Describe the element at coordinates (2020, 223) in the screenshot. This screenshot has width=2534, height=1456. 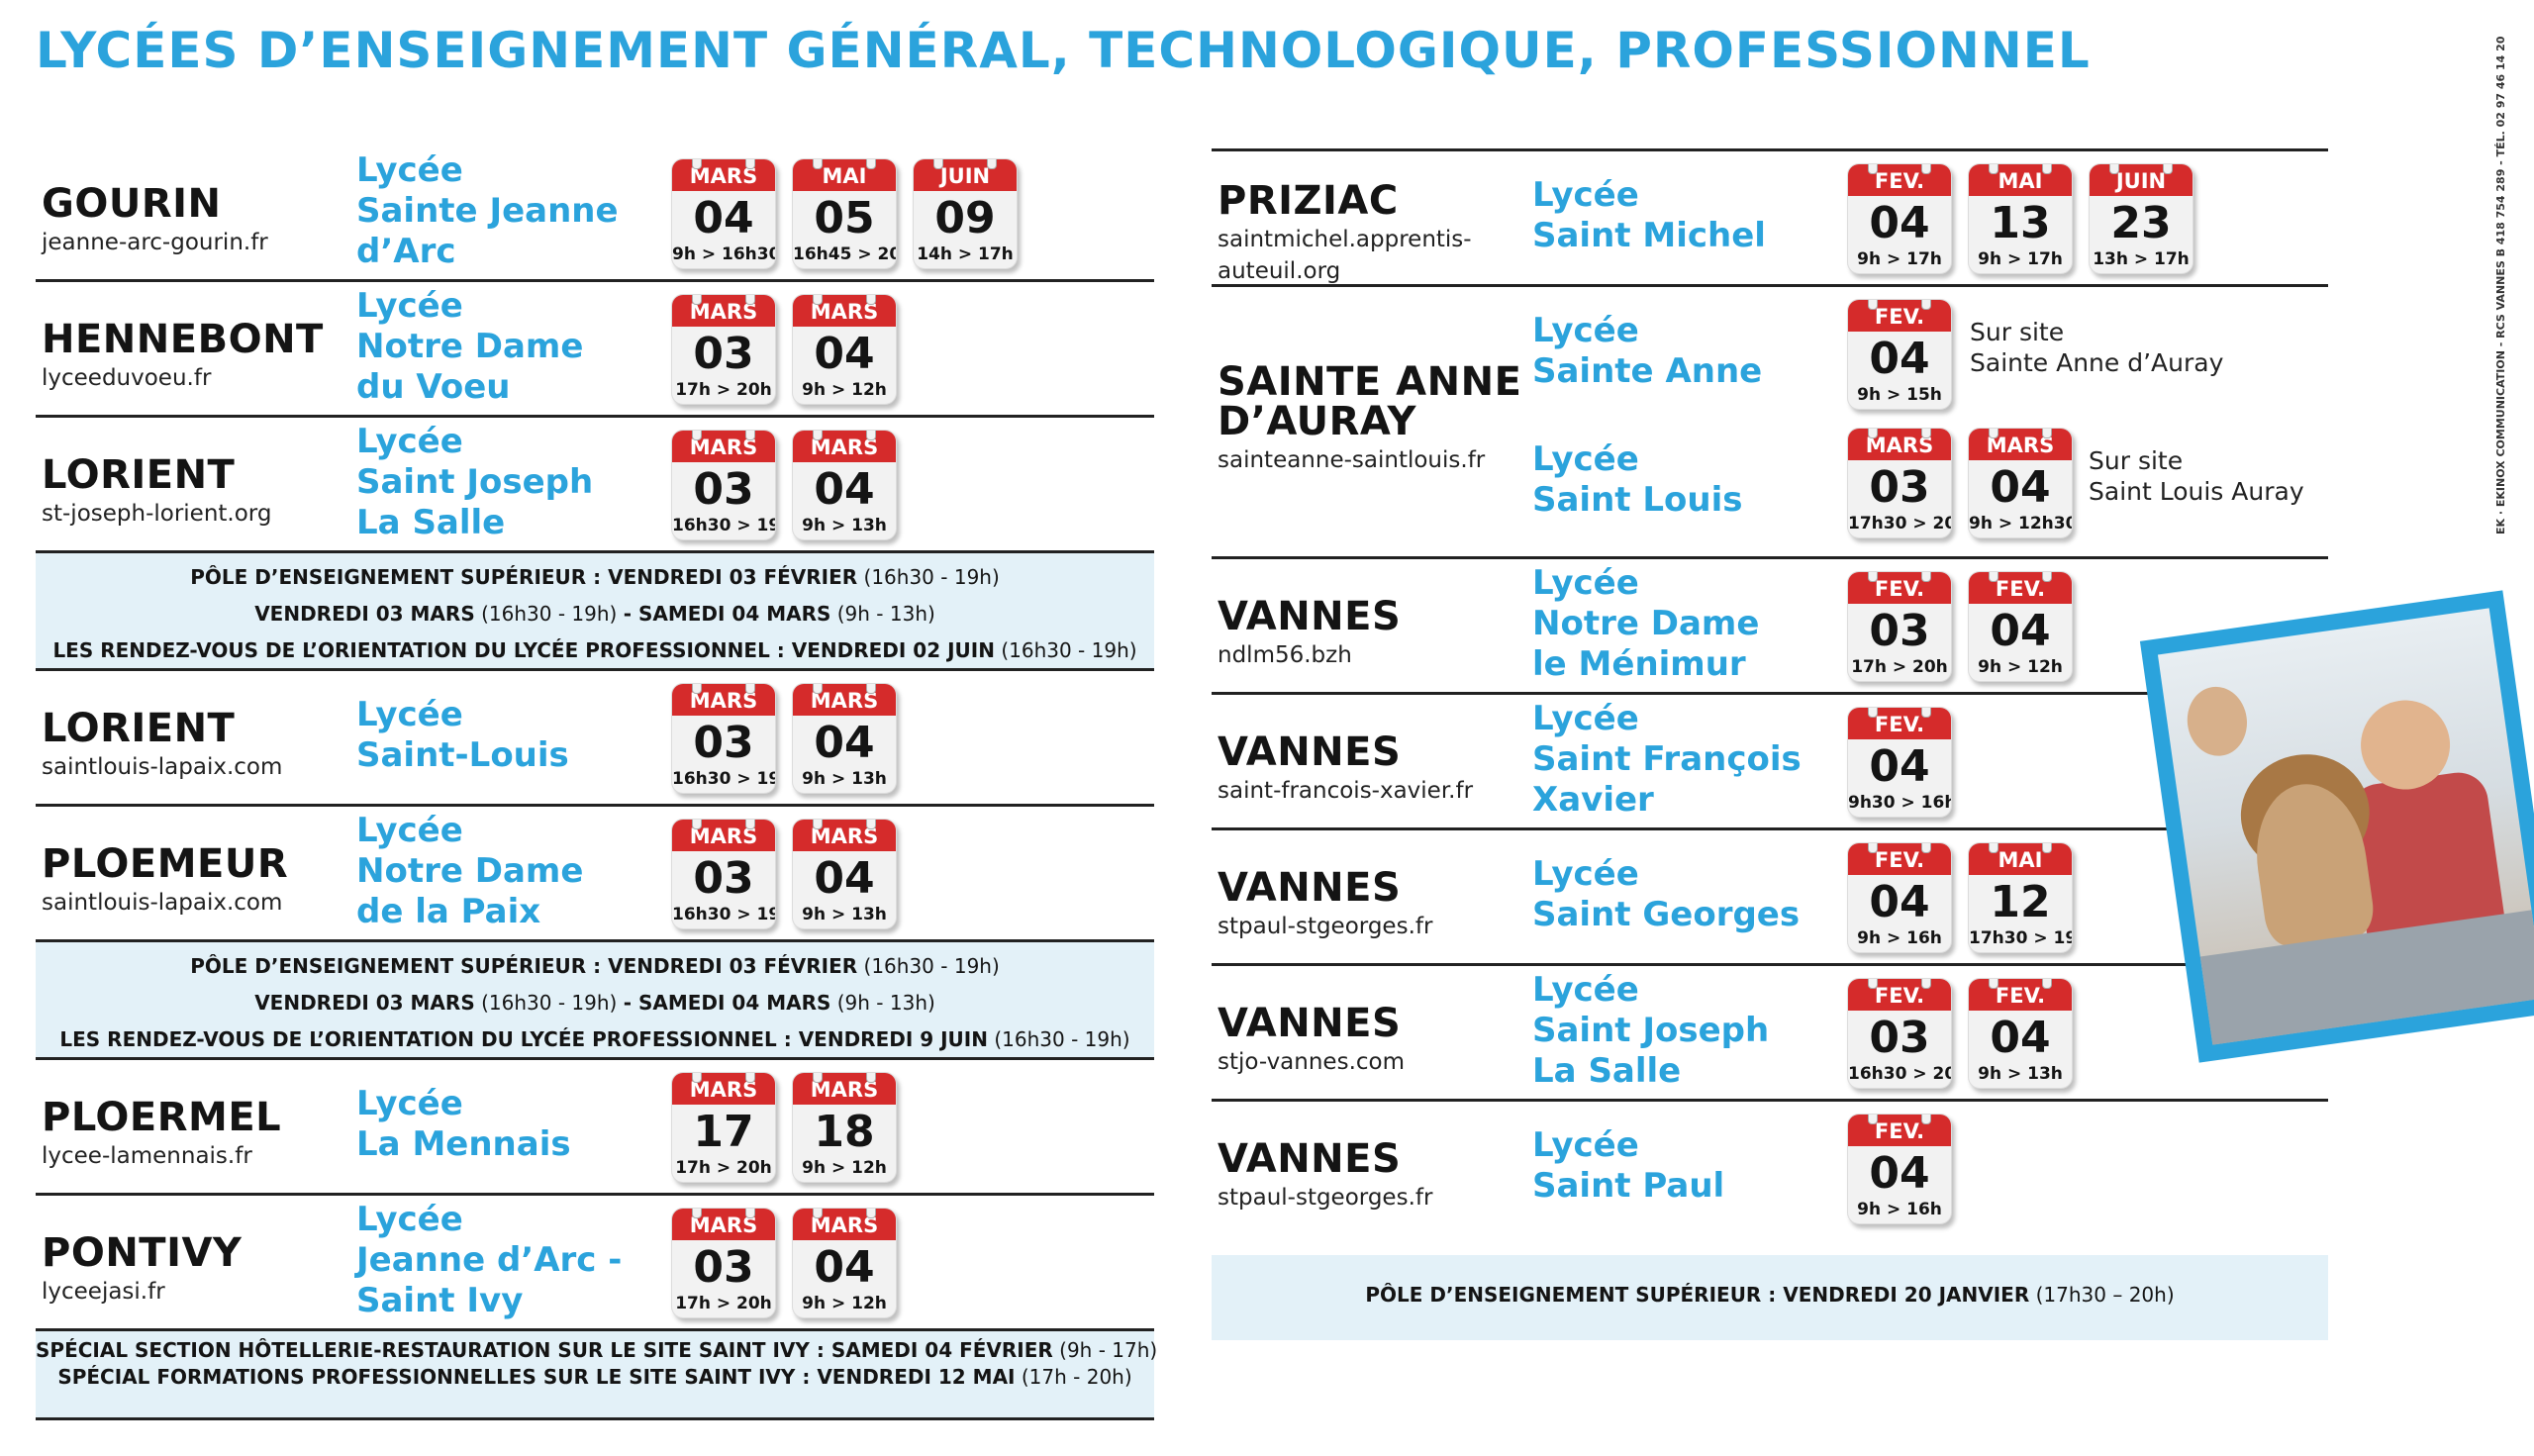
I see `calendar-day: 13` at that location.